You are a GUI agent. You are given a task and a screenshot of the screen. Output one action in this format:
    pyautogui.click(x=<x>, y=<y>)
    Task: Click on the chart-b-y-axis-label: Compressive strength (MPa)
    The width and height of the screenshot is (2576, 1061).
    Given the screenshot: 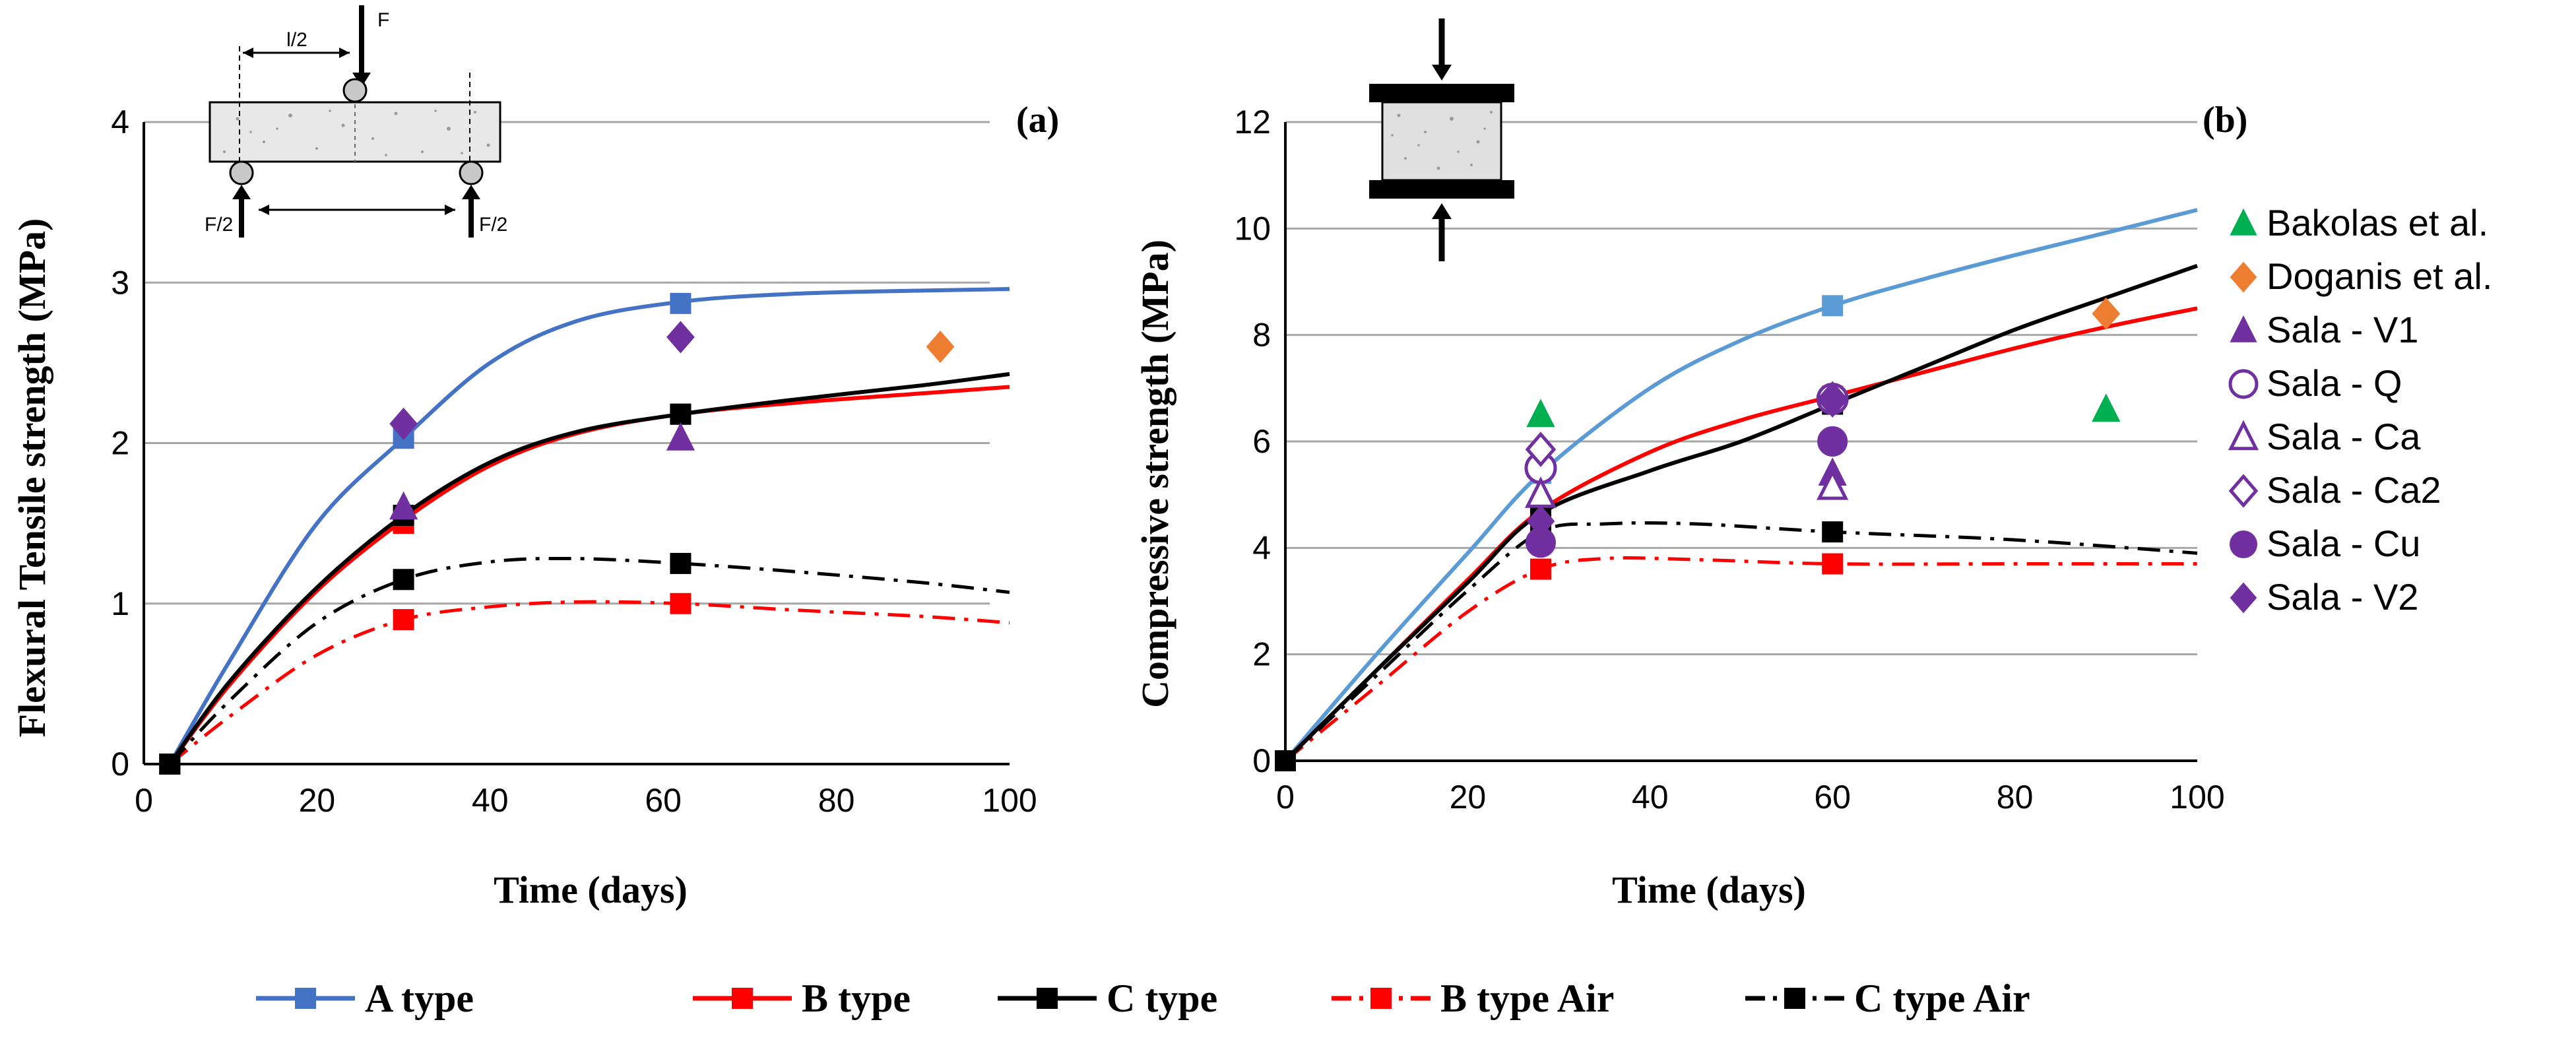 What is the action you would take?
    pyautogui.click(x=1155, y=474)
    